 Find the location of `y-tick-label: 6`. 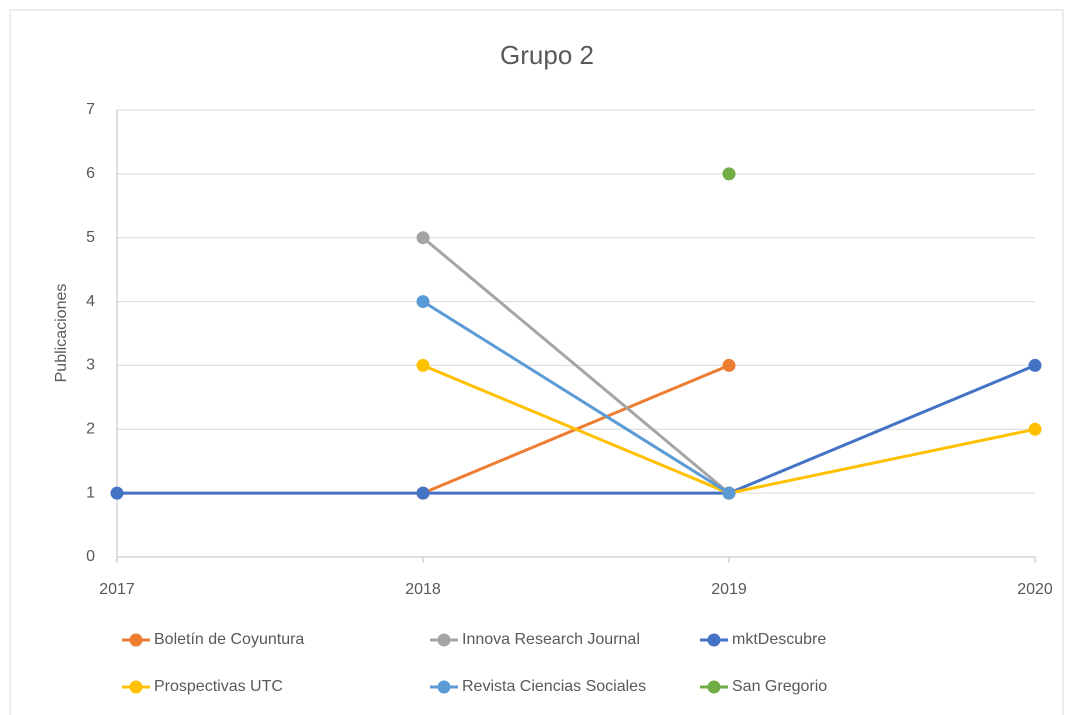

y-tick-label: 6 is located at coordinates (90, 173).